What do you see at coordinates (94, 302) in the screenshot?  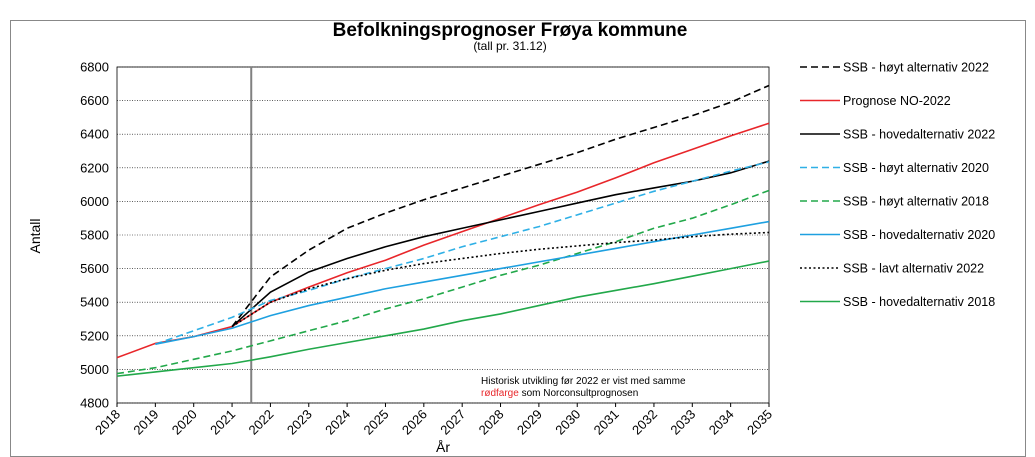 I see `y-tick-label: 5400` at bounding box center [94, 302].